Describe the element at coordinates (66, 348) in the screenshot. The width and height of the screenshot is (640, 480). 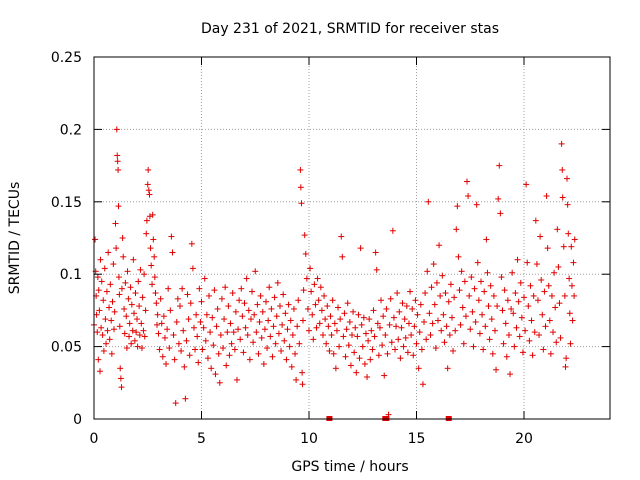
I see `y-tick-label: 0.05` at that location.